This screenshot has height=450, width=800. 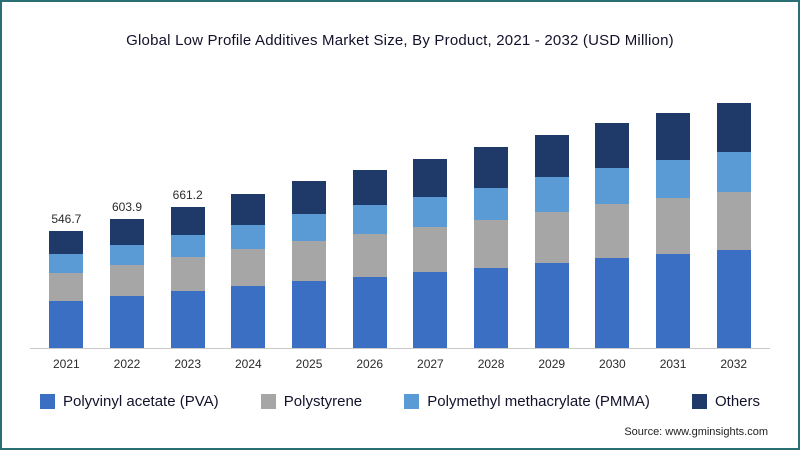 What do you see at coordinates (66, 364) in the screenshot?
I see `x-axis-label-2021: 2021` at bounding box center [66, 364].